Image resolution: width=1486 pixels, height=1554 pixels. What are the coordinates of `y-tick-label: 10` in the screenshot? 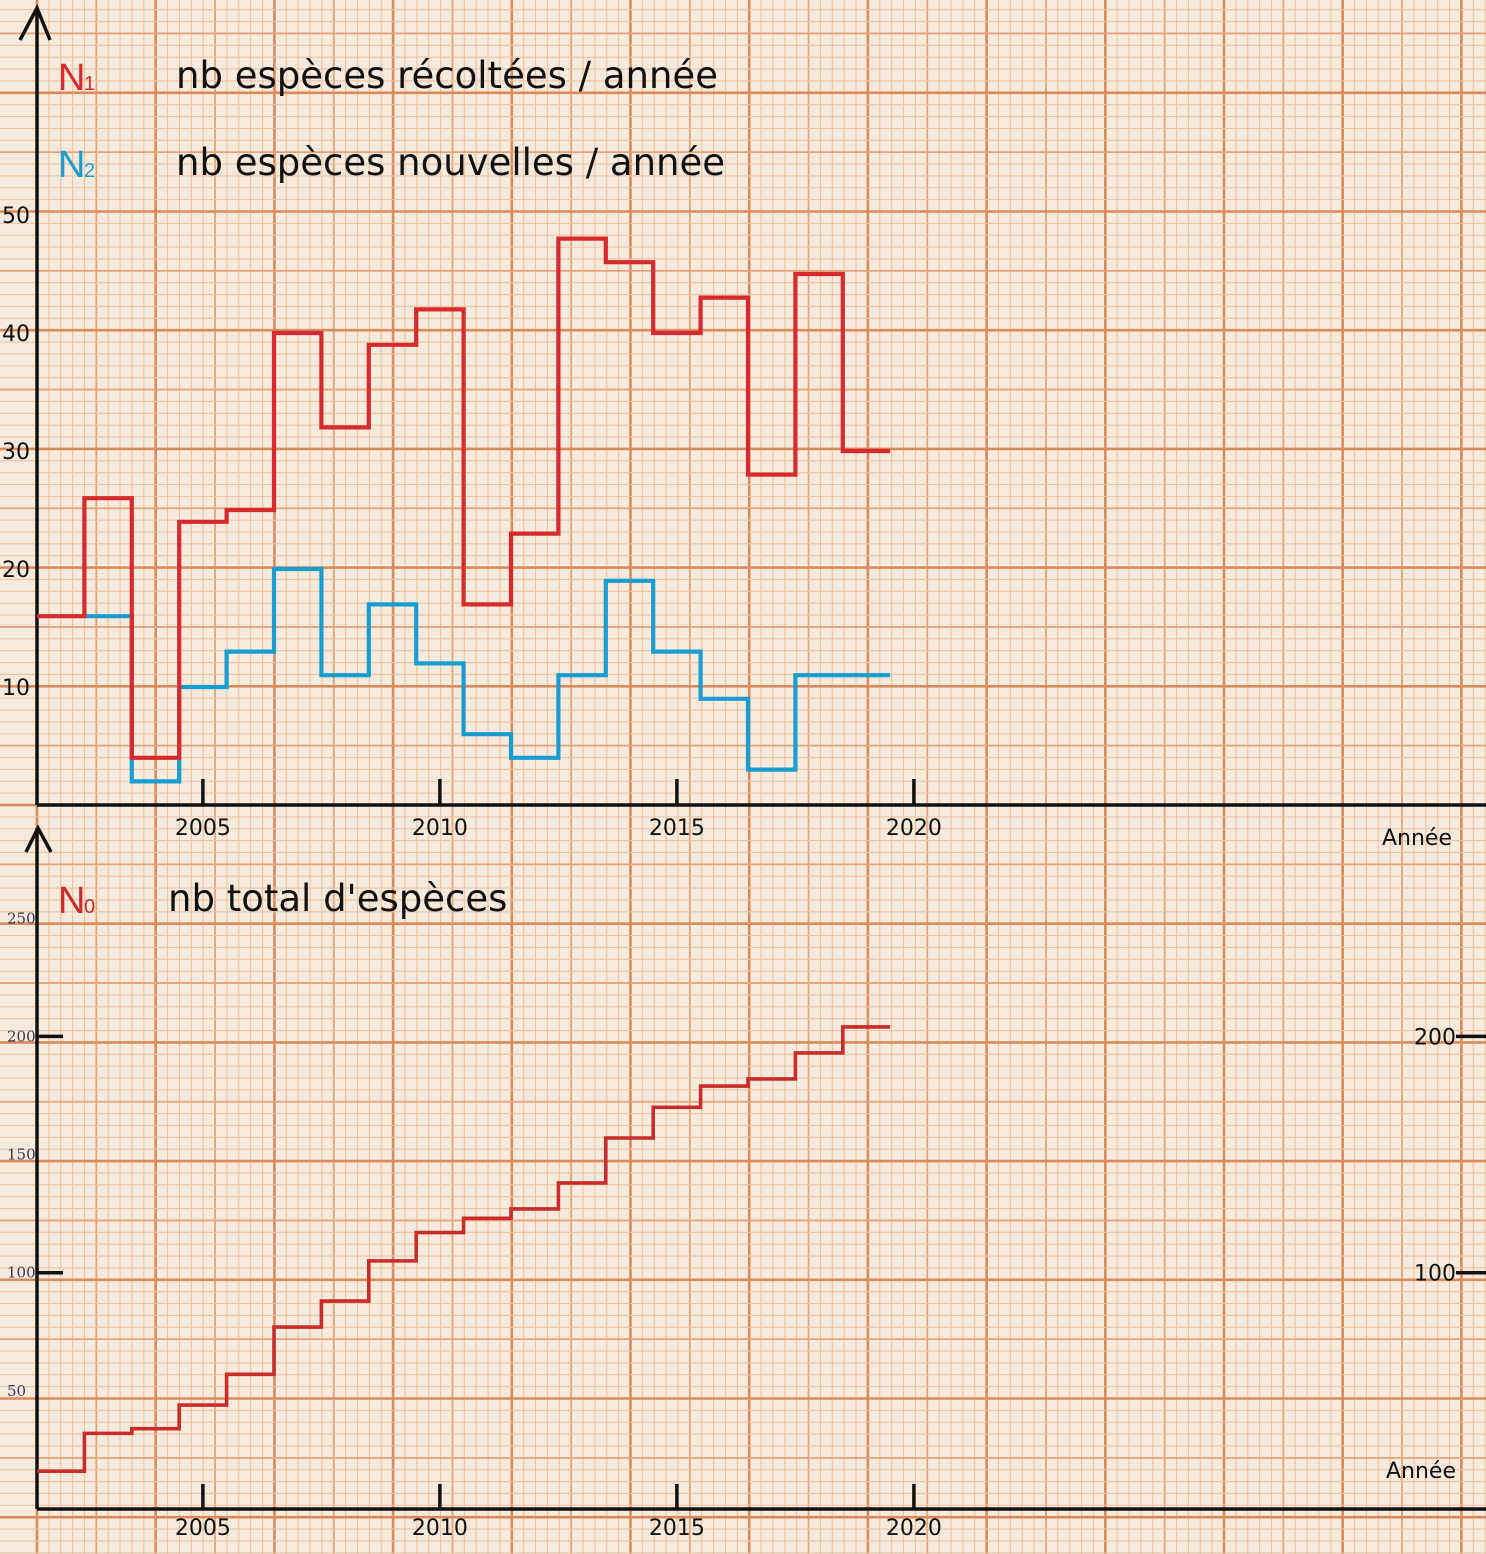 It's located at (16, 688).